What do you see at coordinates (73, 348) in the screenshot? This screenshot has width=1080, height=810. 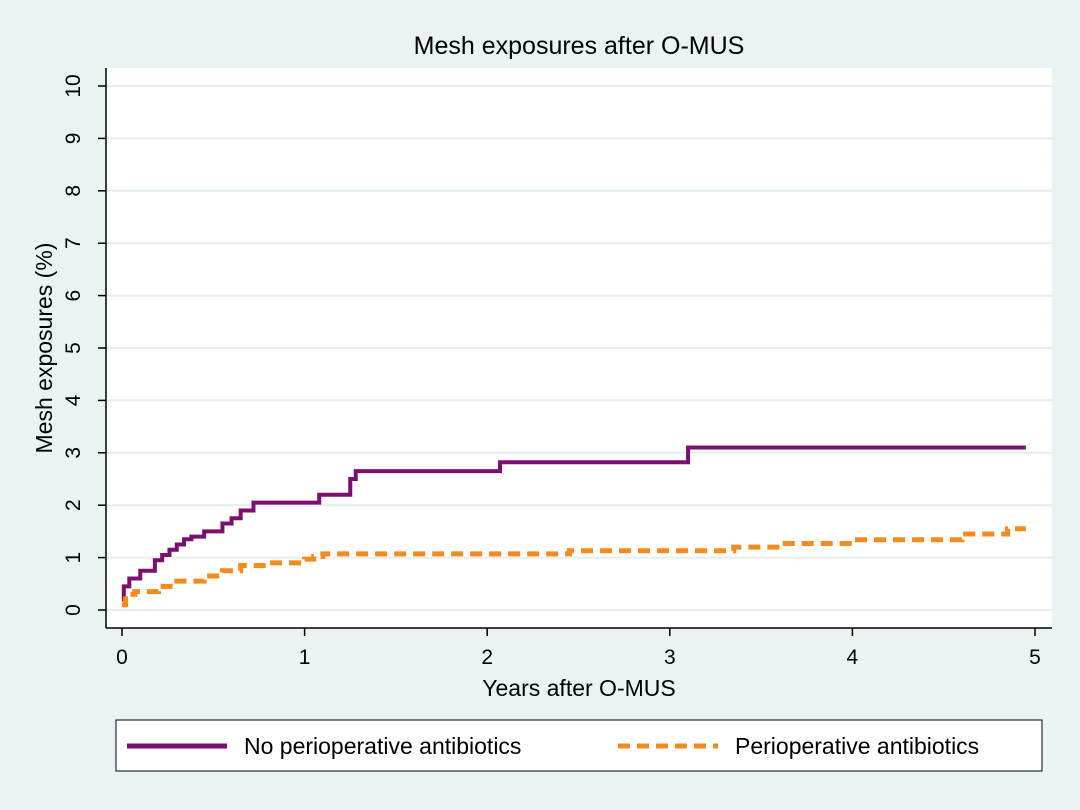 I see `y-tick-label-5: 5` at bounding box center [73, 348].